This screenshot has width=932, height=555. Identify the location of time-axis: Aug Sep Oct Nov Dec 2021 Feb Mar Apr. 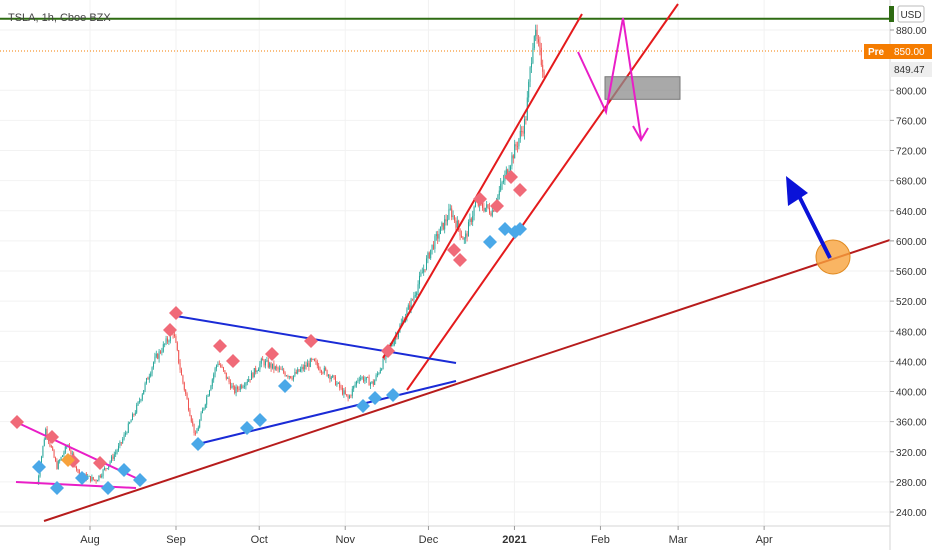
(426, 536).